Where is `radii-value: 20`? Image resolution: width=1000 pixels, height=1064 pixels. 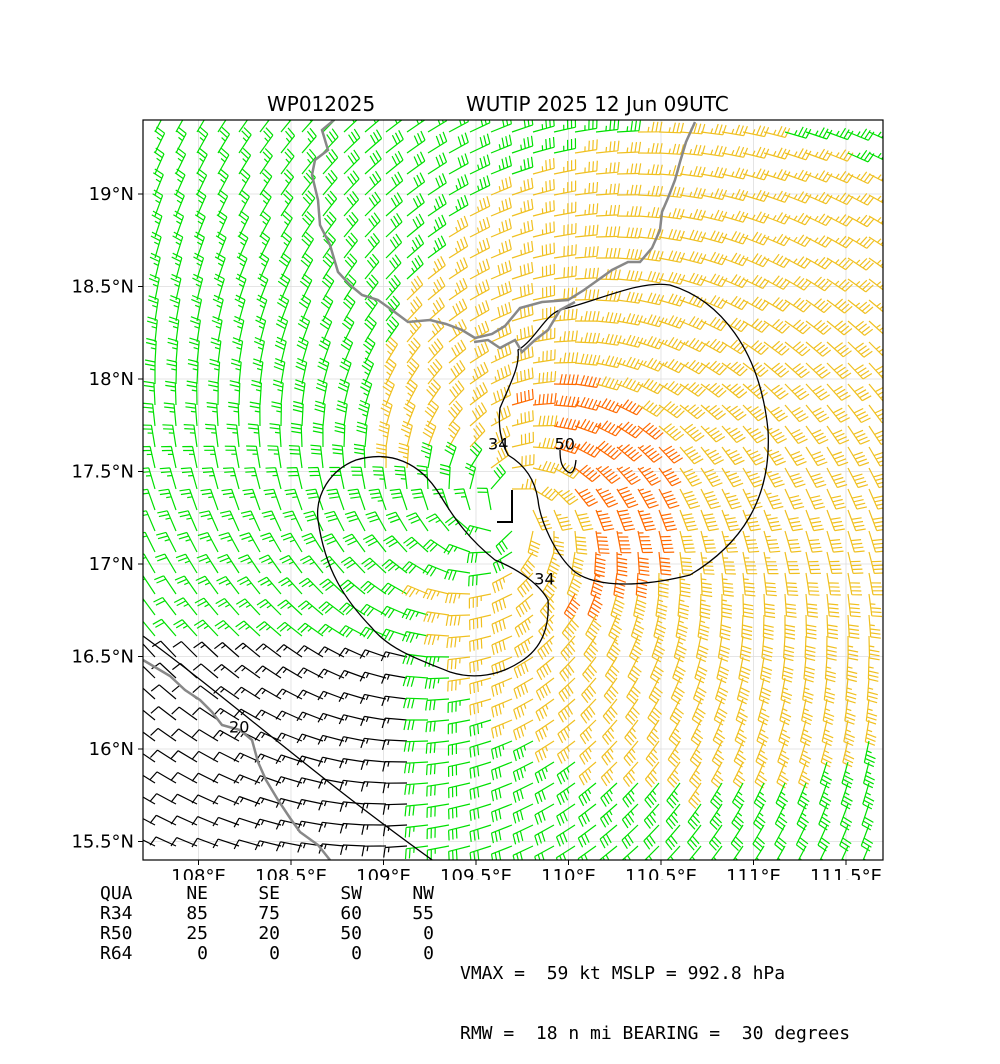
radii-value: 20 is located at coordinates (269, 933).